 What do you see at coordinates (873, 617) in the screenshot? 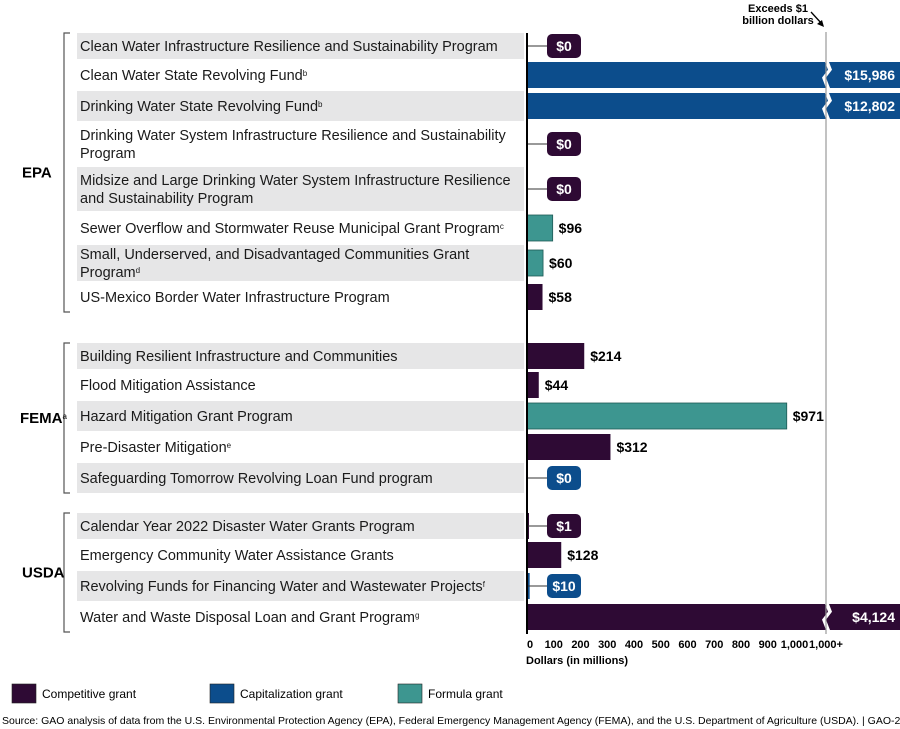
I see `bar-value-label: $4,124` at bounding box center [873, 617].